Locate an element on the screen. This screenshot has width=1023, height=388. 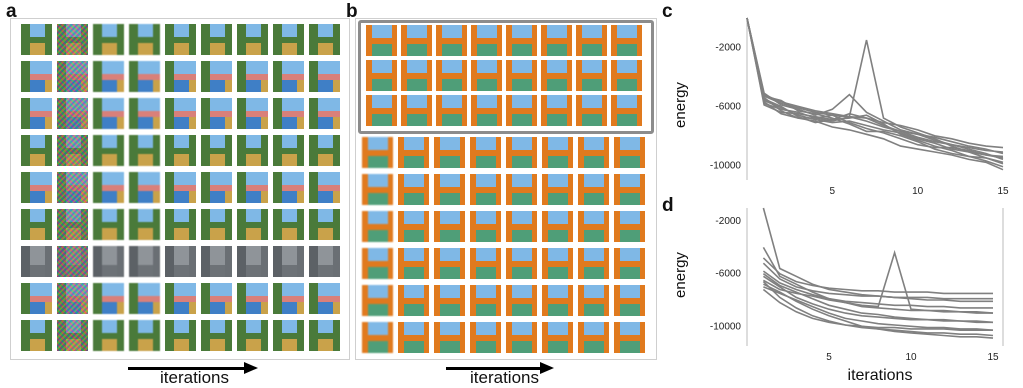
panel-label-a: a is located at coordinates (11, 11).